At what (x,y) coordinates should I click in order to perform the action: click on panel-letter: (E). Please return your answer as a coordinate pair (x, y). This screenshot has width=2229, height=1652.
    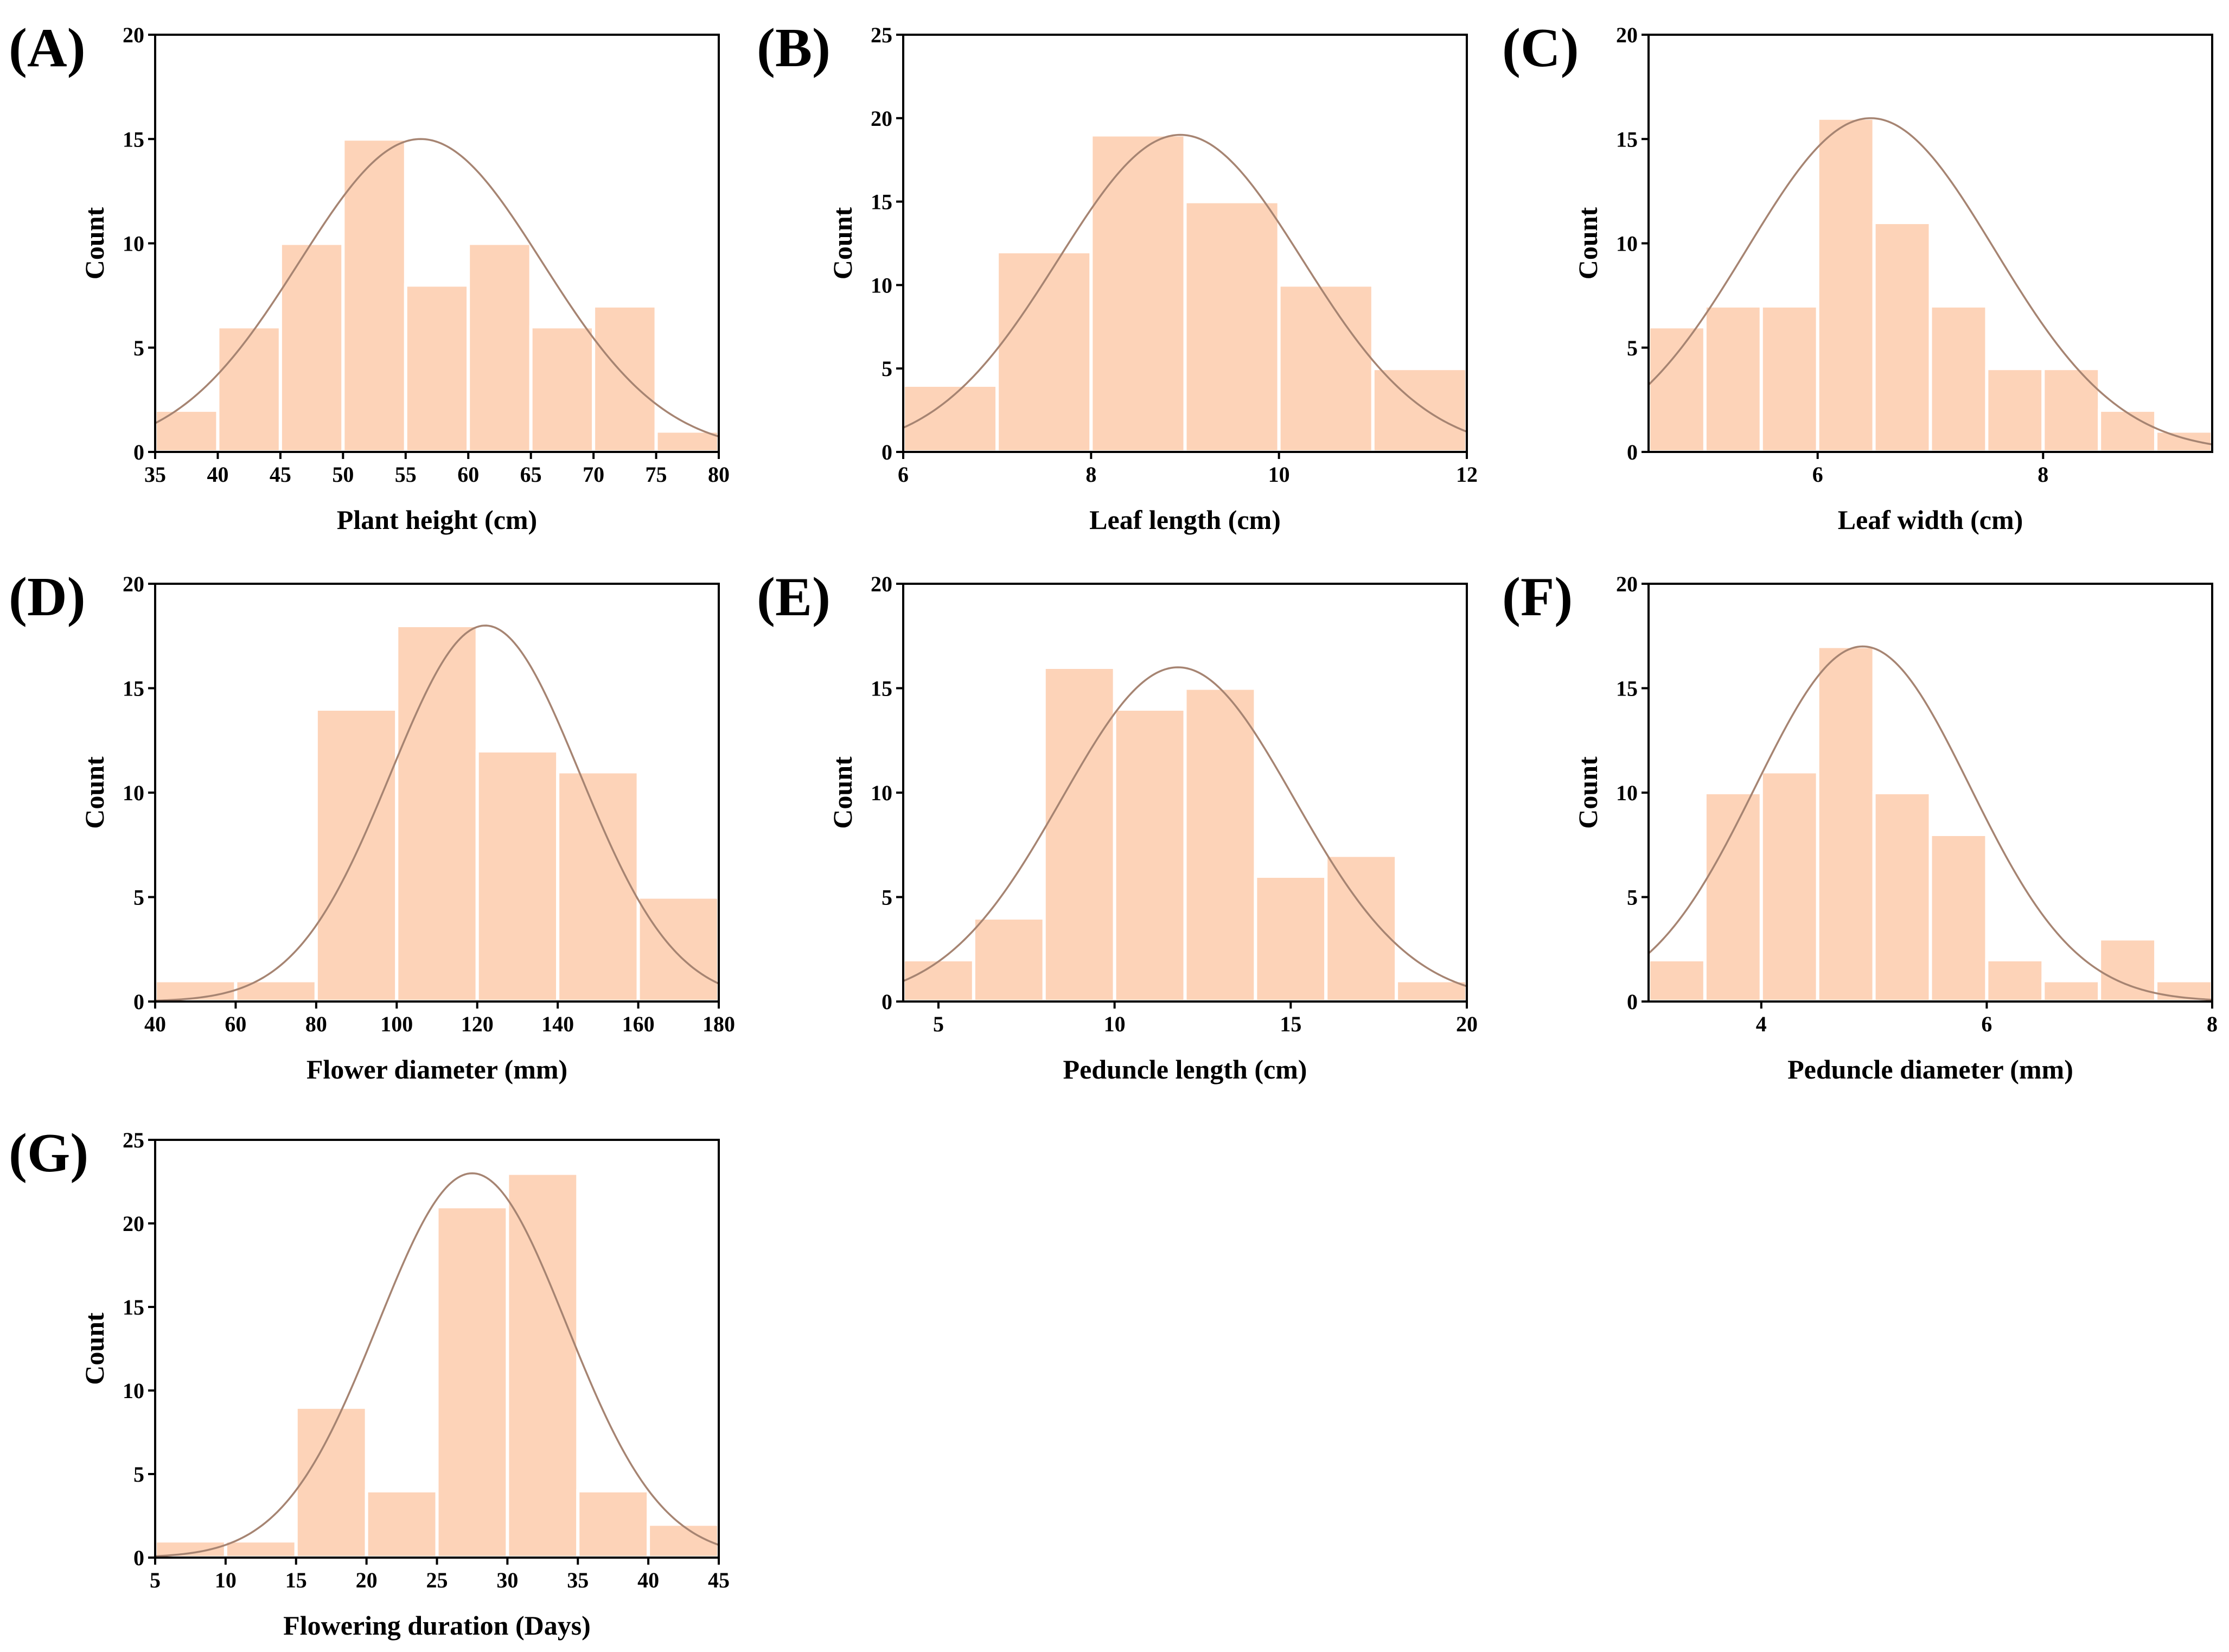
    Looking at the image, I should click on (794, 597).